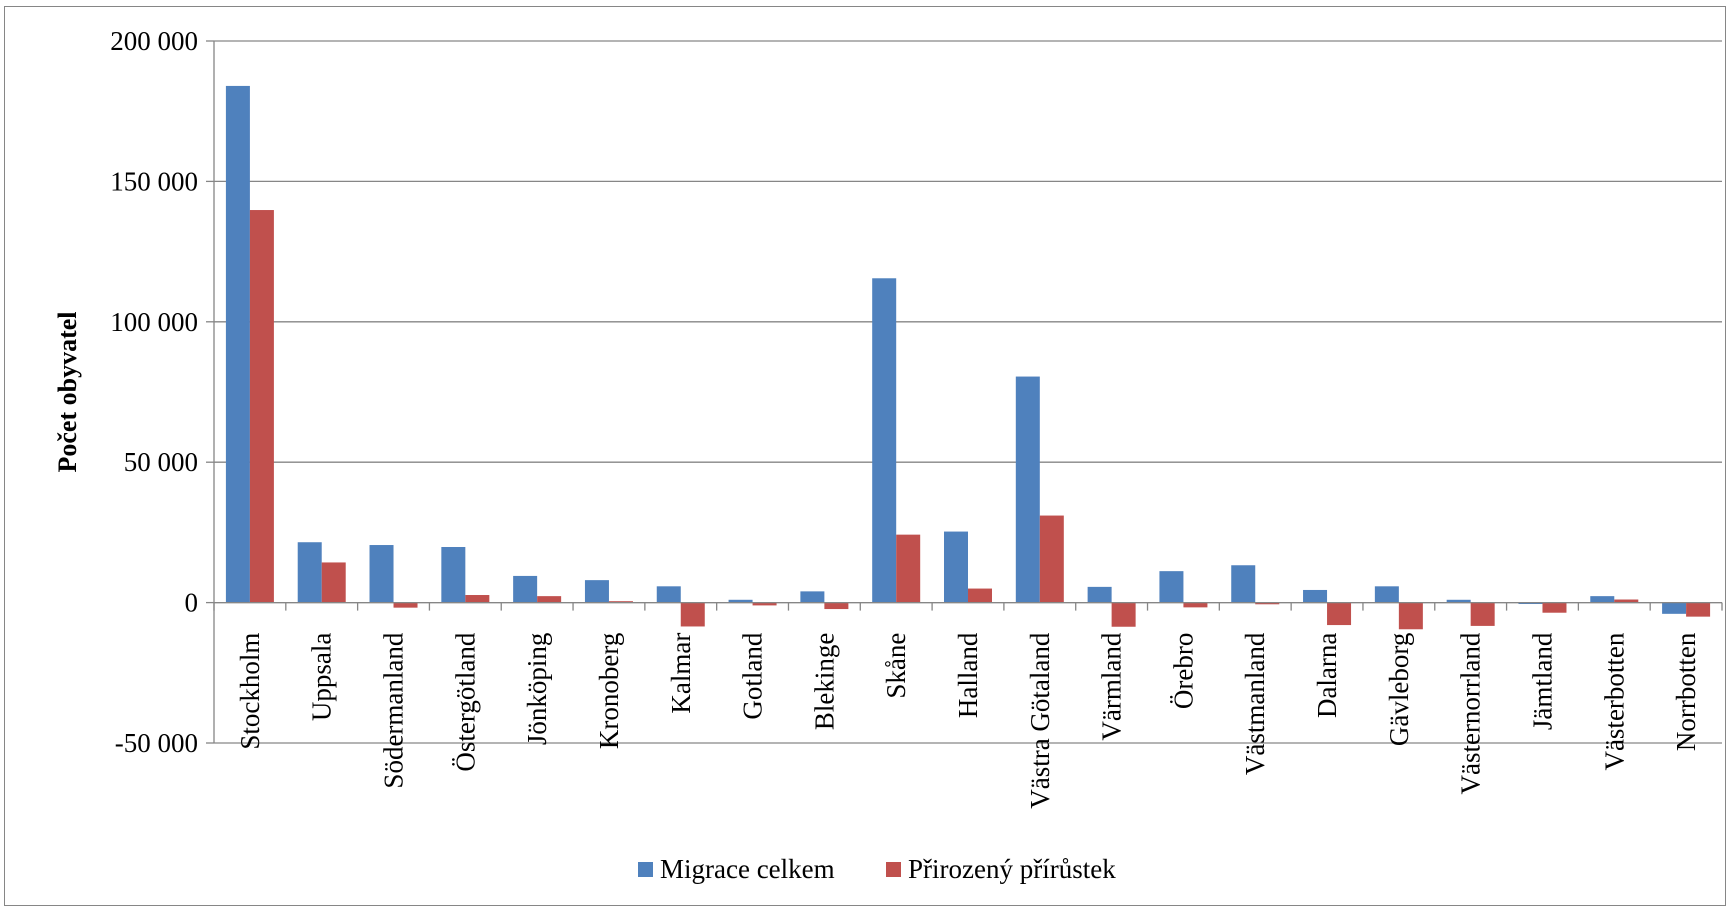  What do you see at coordinates (896, 666) in the screenshot?
I see `x-category-label: Skåne` at bounding box center [896, 666].